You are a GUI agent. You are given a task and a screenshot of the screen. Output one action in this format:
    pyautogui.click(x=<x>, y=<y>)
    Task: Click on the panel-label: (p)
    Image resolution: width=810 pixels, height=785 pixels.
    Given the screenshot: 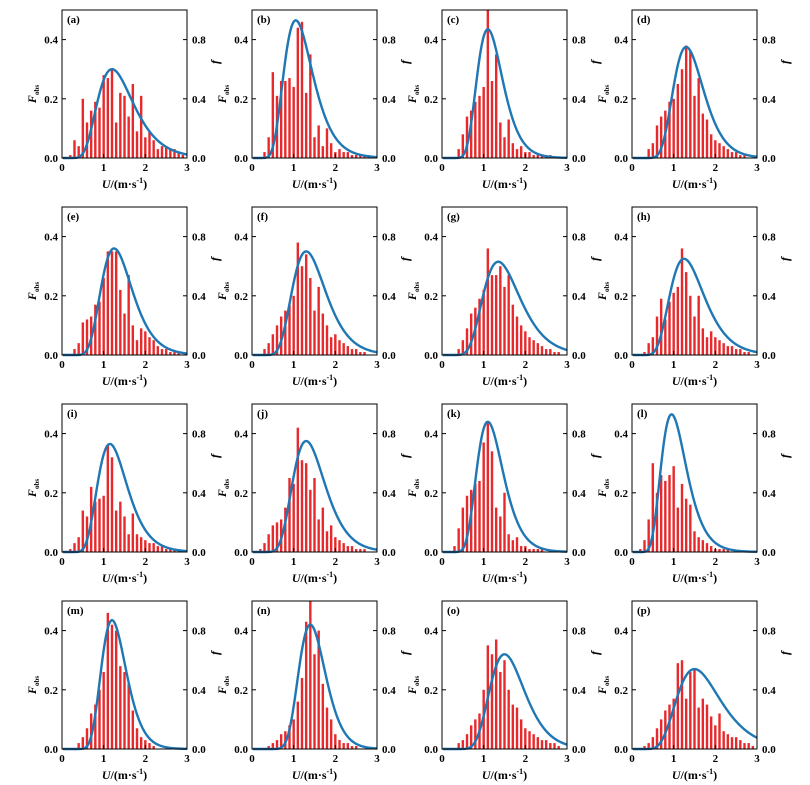 What is the action you would take?
    pyautogui.click(x=644, y=611)
    